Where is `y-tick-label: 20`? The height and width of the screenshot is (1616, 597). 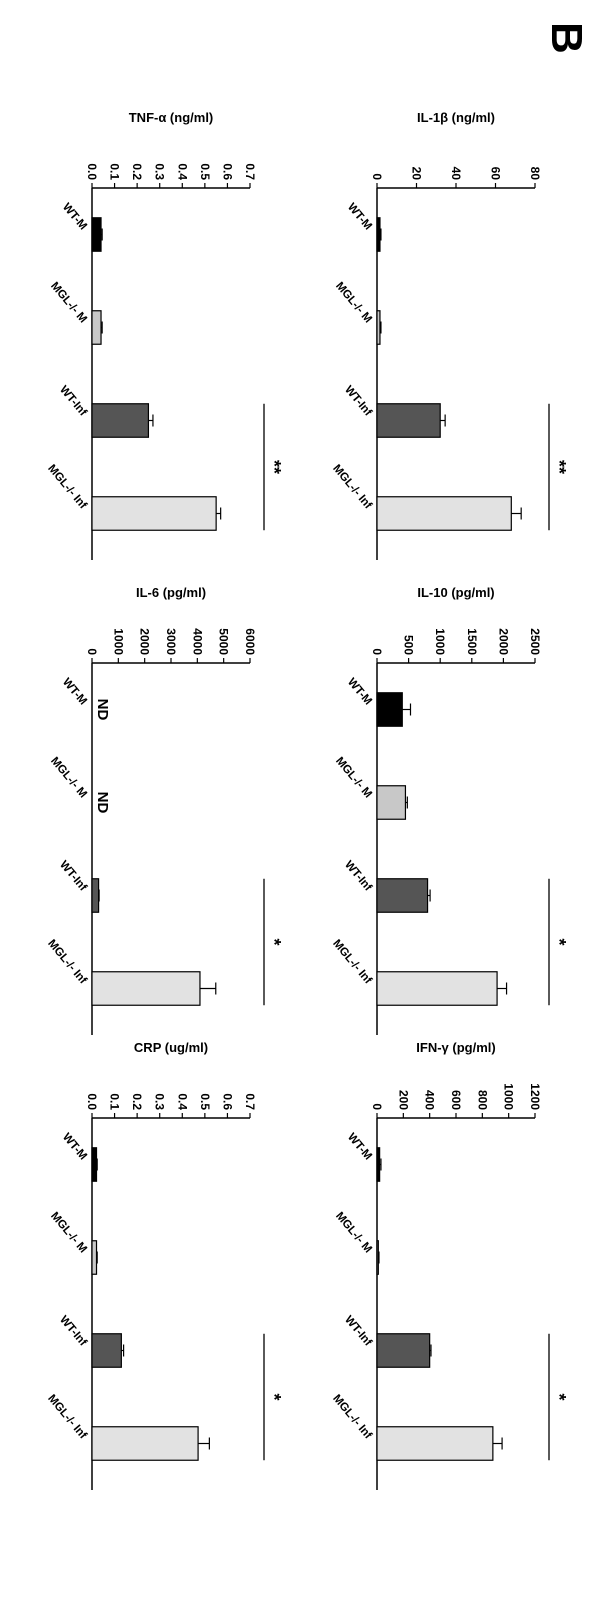 y-tick-label: 20 is located at coordinates (417, 174).